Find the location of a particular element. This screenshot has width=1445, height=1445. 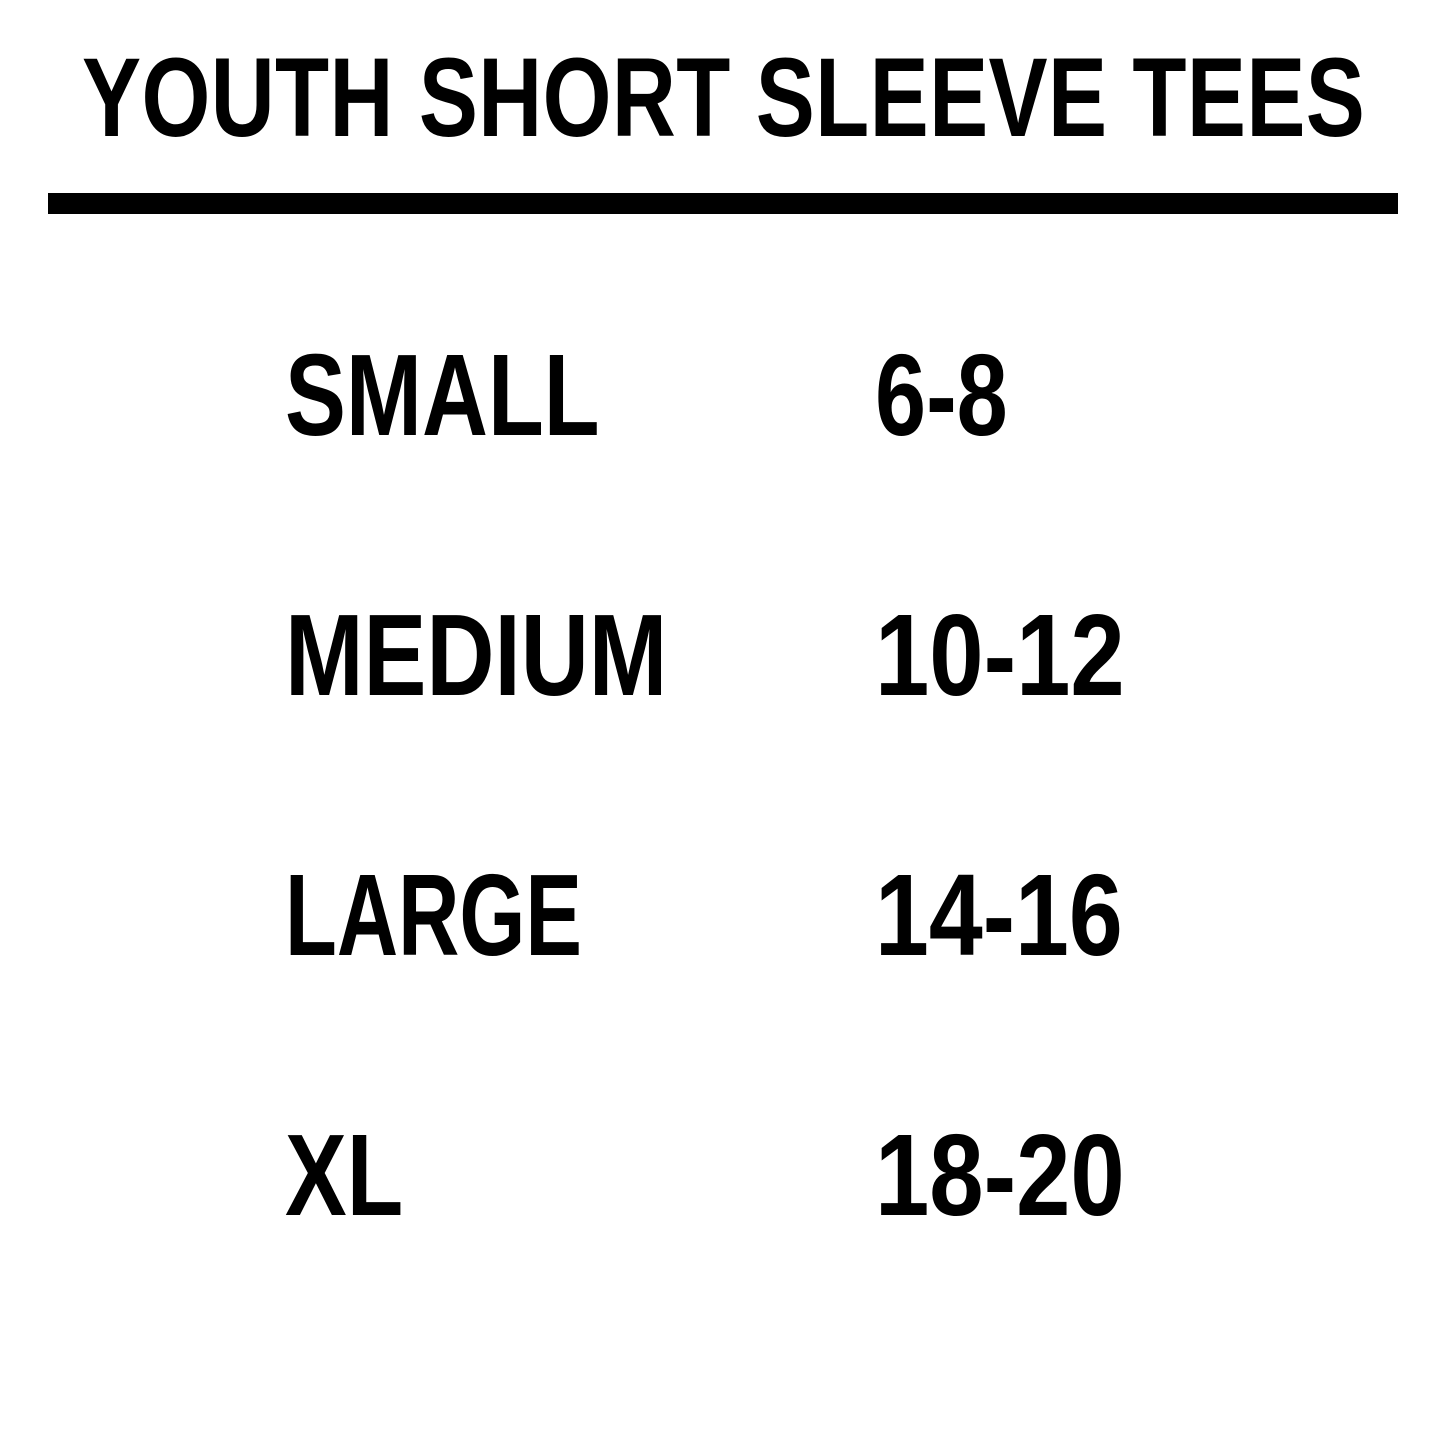

size-label-medium: MEDIUM is located at coordinates (476, 655).